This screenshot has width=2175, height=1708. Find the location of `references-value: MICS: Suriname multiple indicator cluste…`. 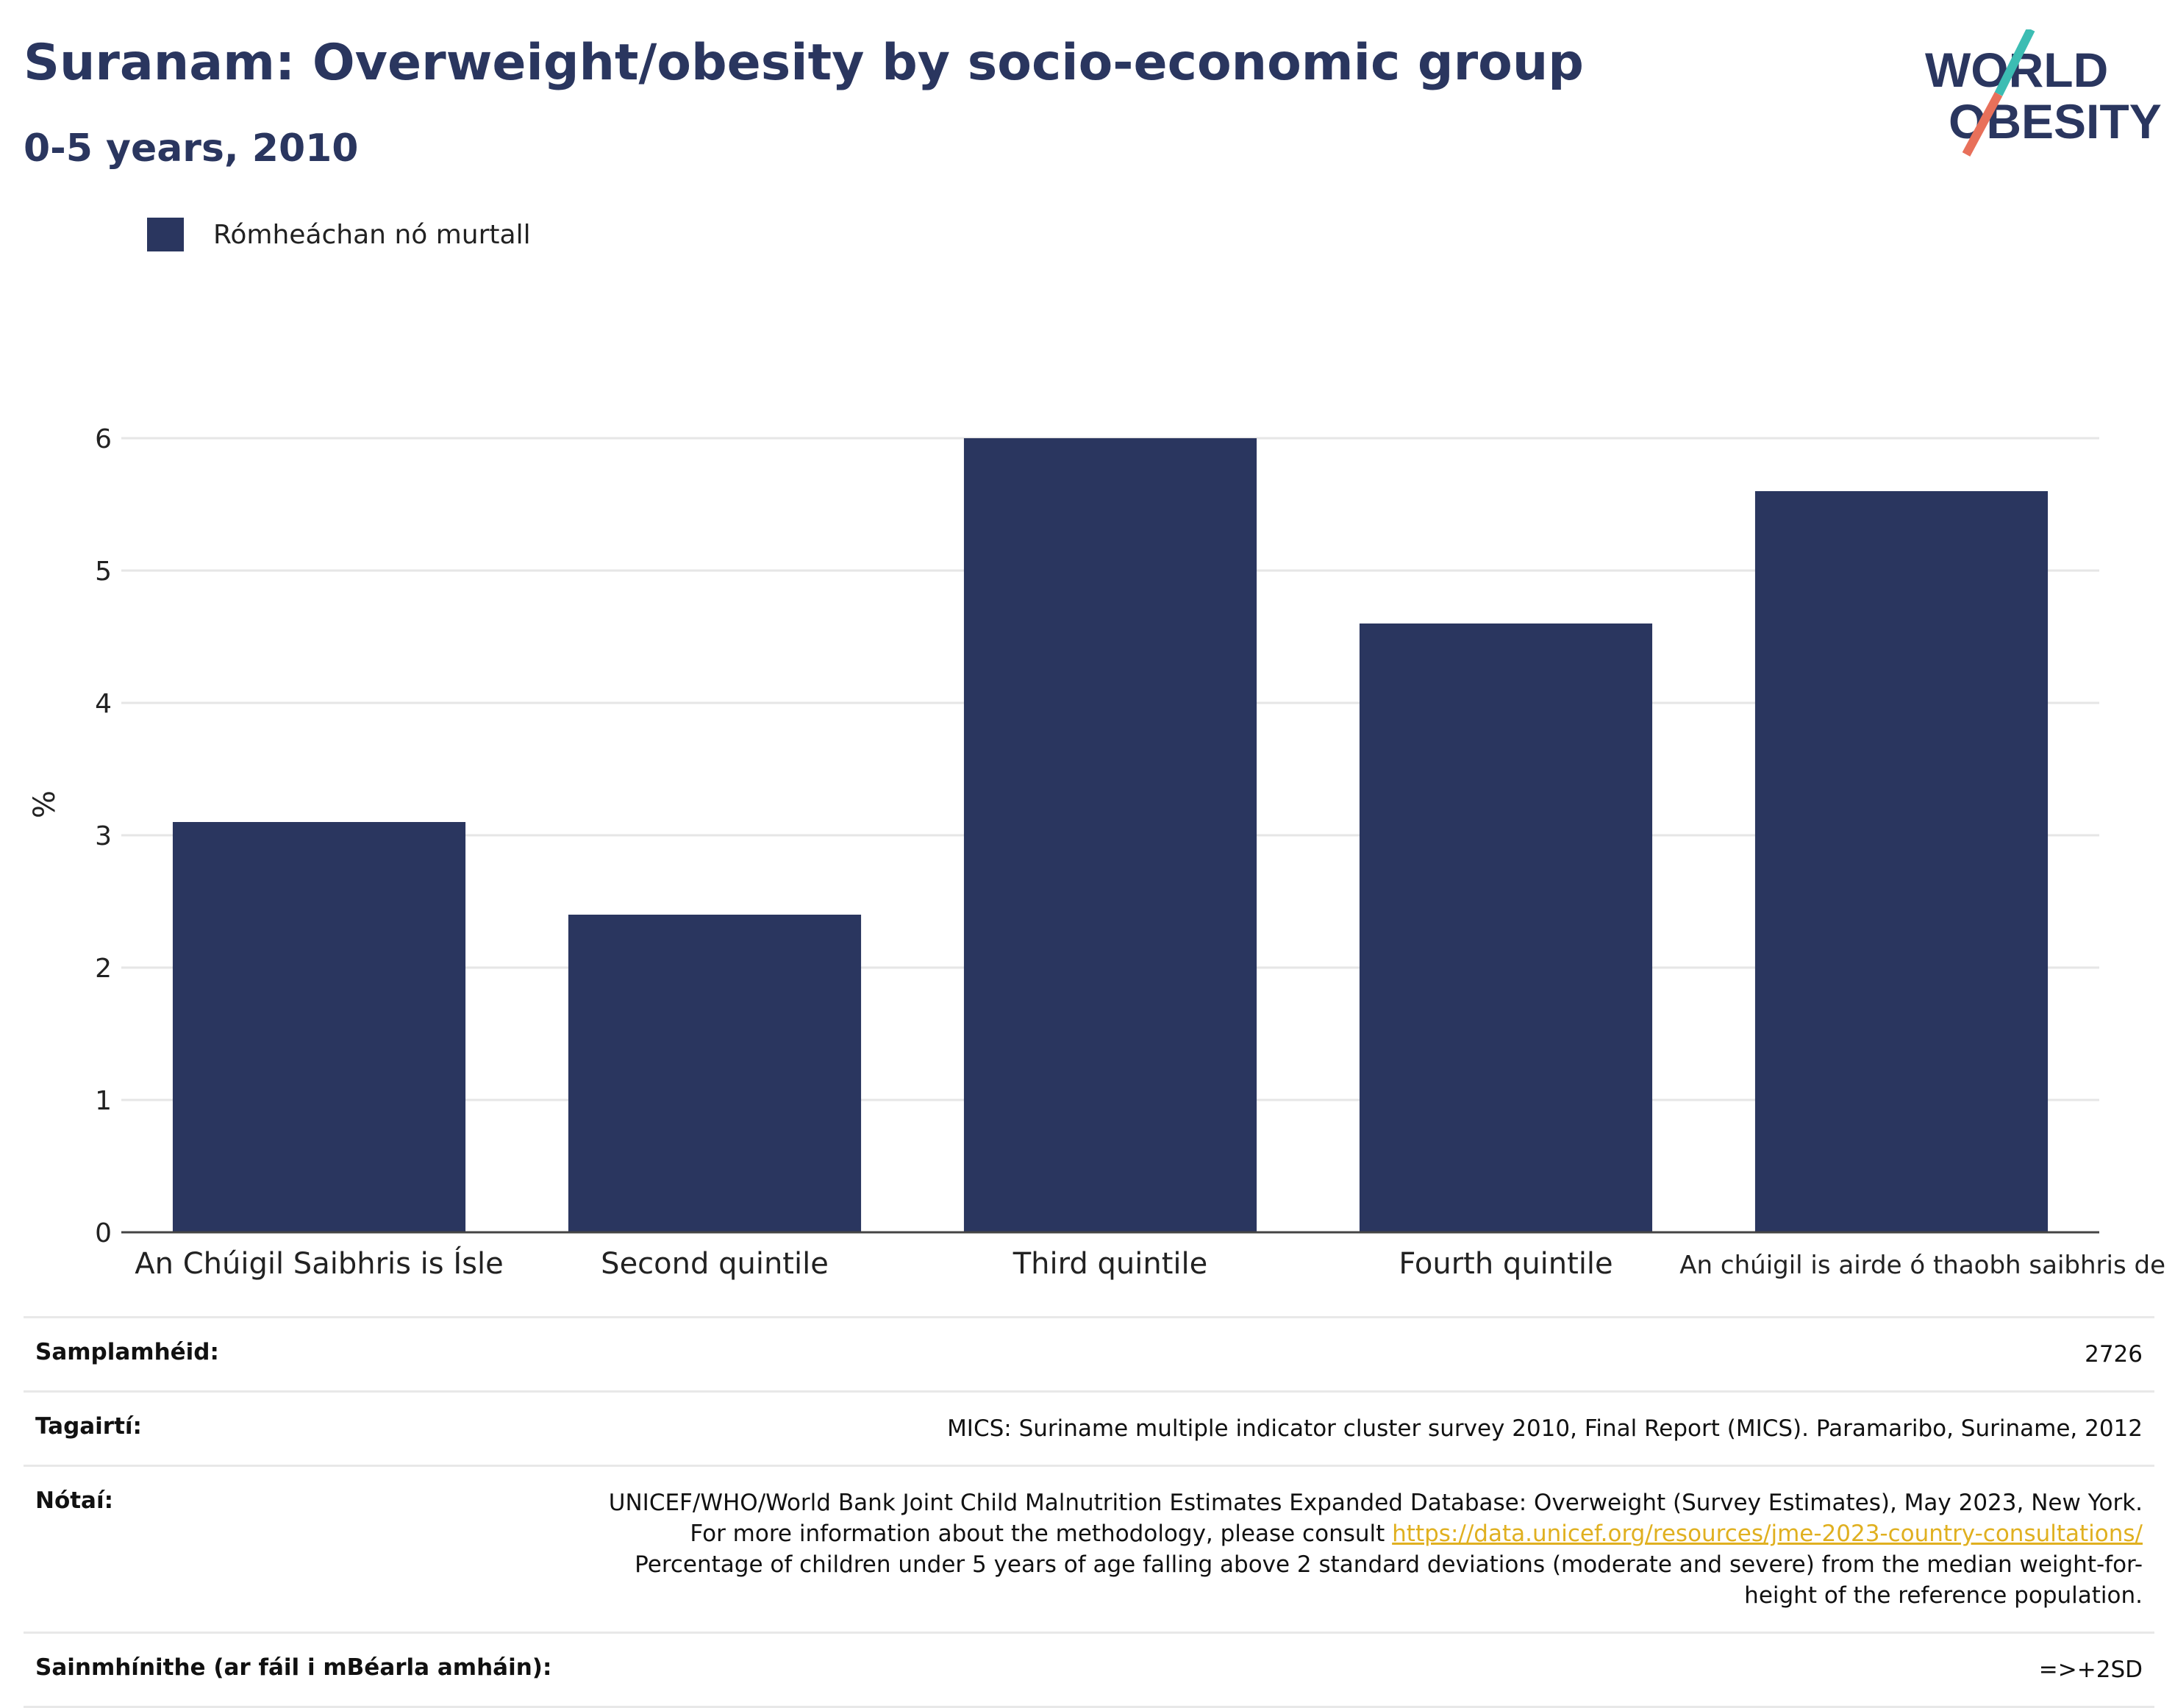

references-value: MICS: Suriname multiple indicator cluste… is located at coordinates (1545, 1428).